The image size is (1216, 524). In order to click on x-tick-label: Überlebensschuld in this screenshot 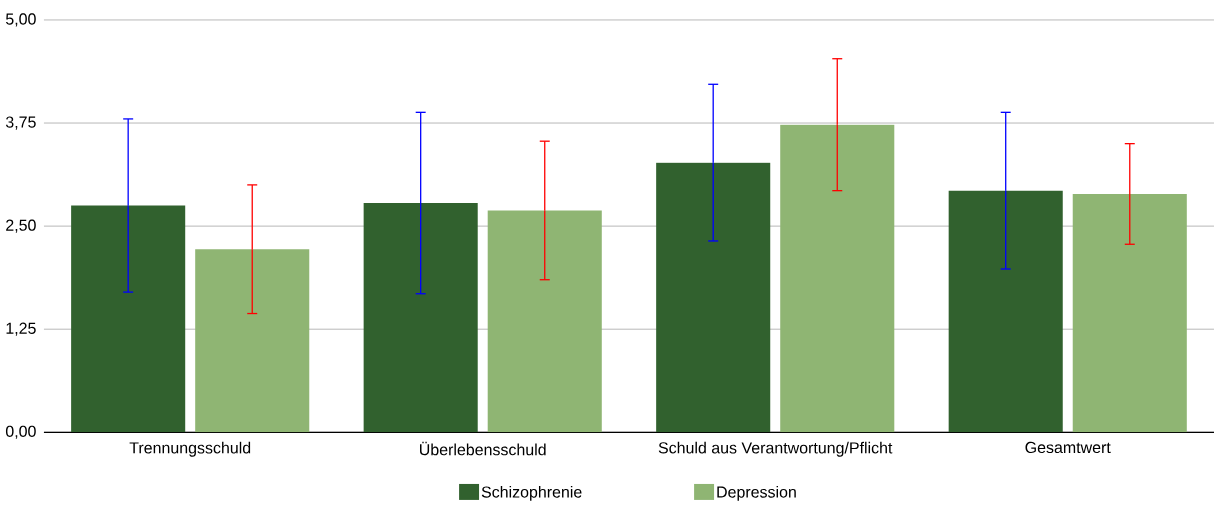, I will do `click(483, 448)`.